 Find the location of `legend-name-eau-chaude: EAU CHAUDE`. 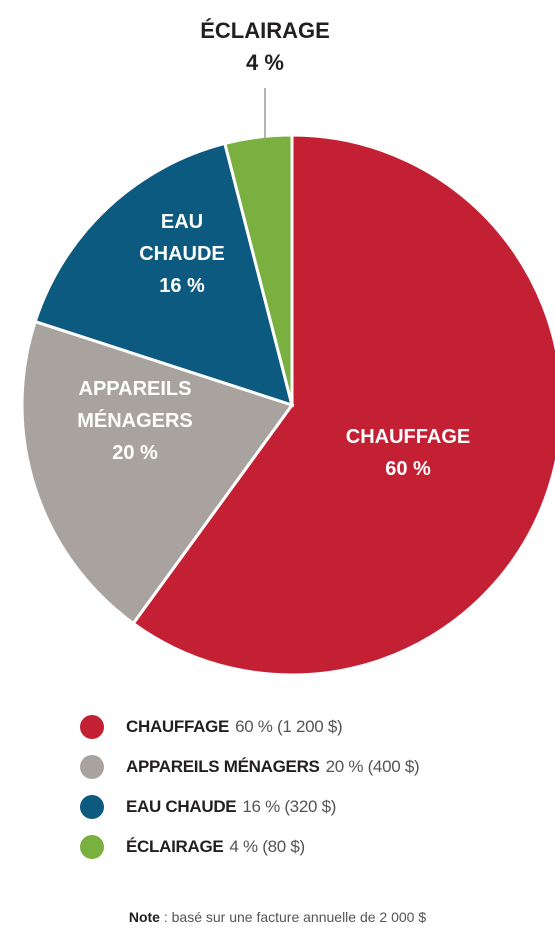

legend-name-eau-chaude: EAU CHAUDE is located at coordinates (181, 806).